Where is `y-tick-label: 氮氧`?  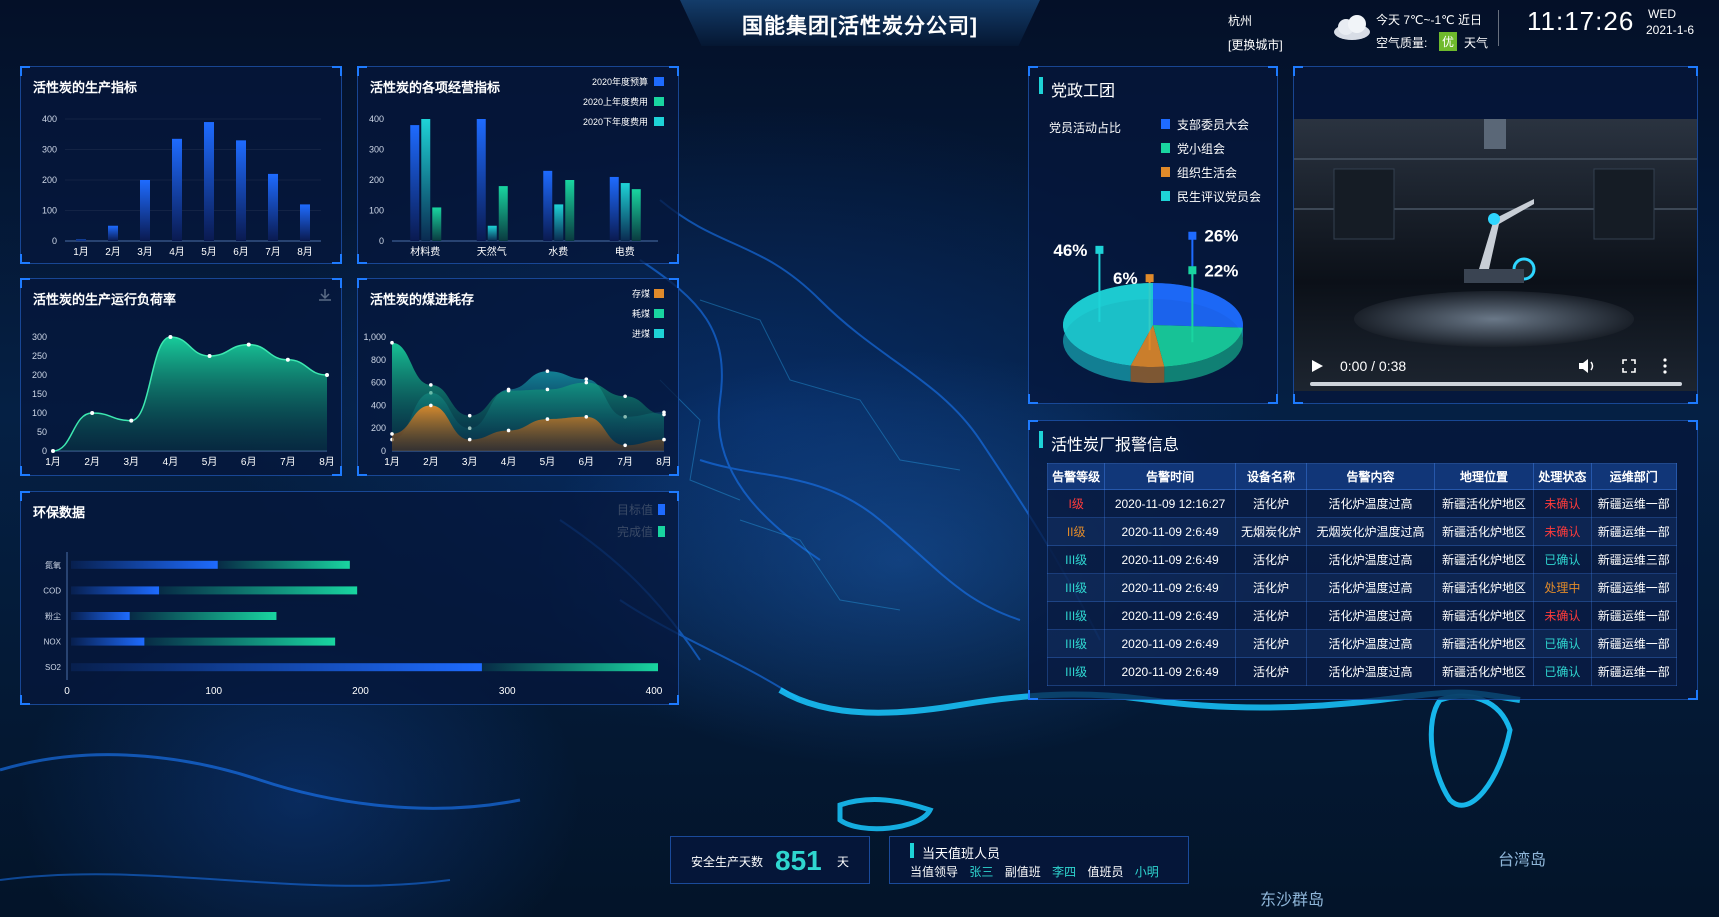 y-tick-label: 氮氧 is located at coordinates (53, 565).